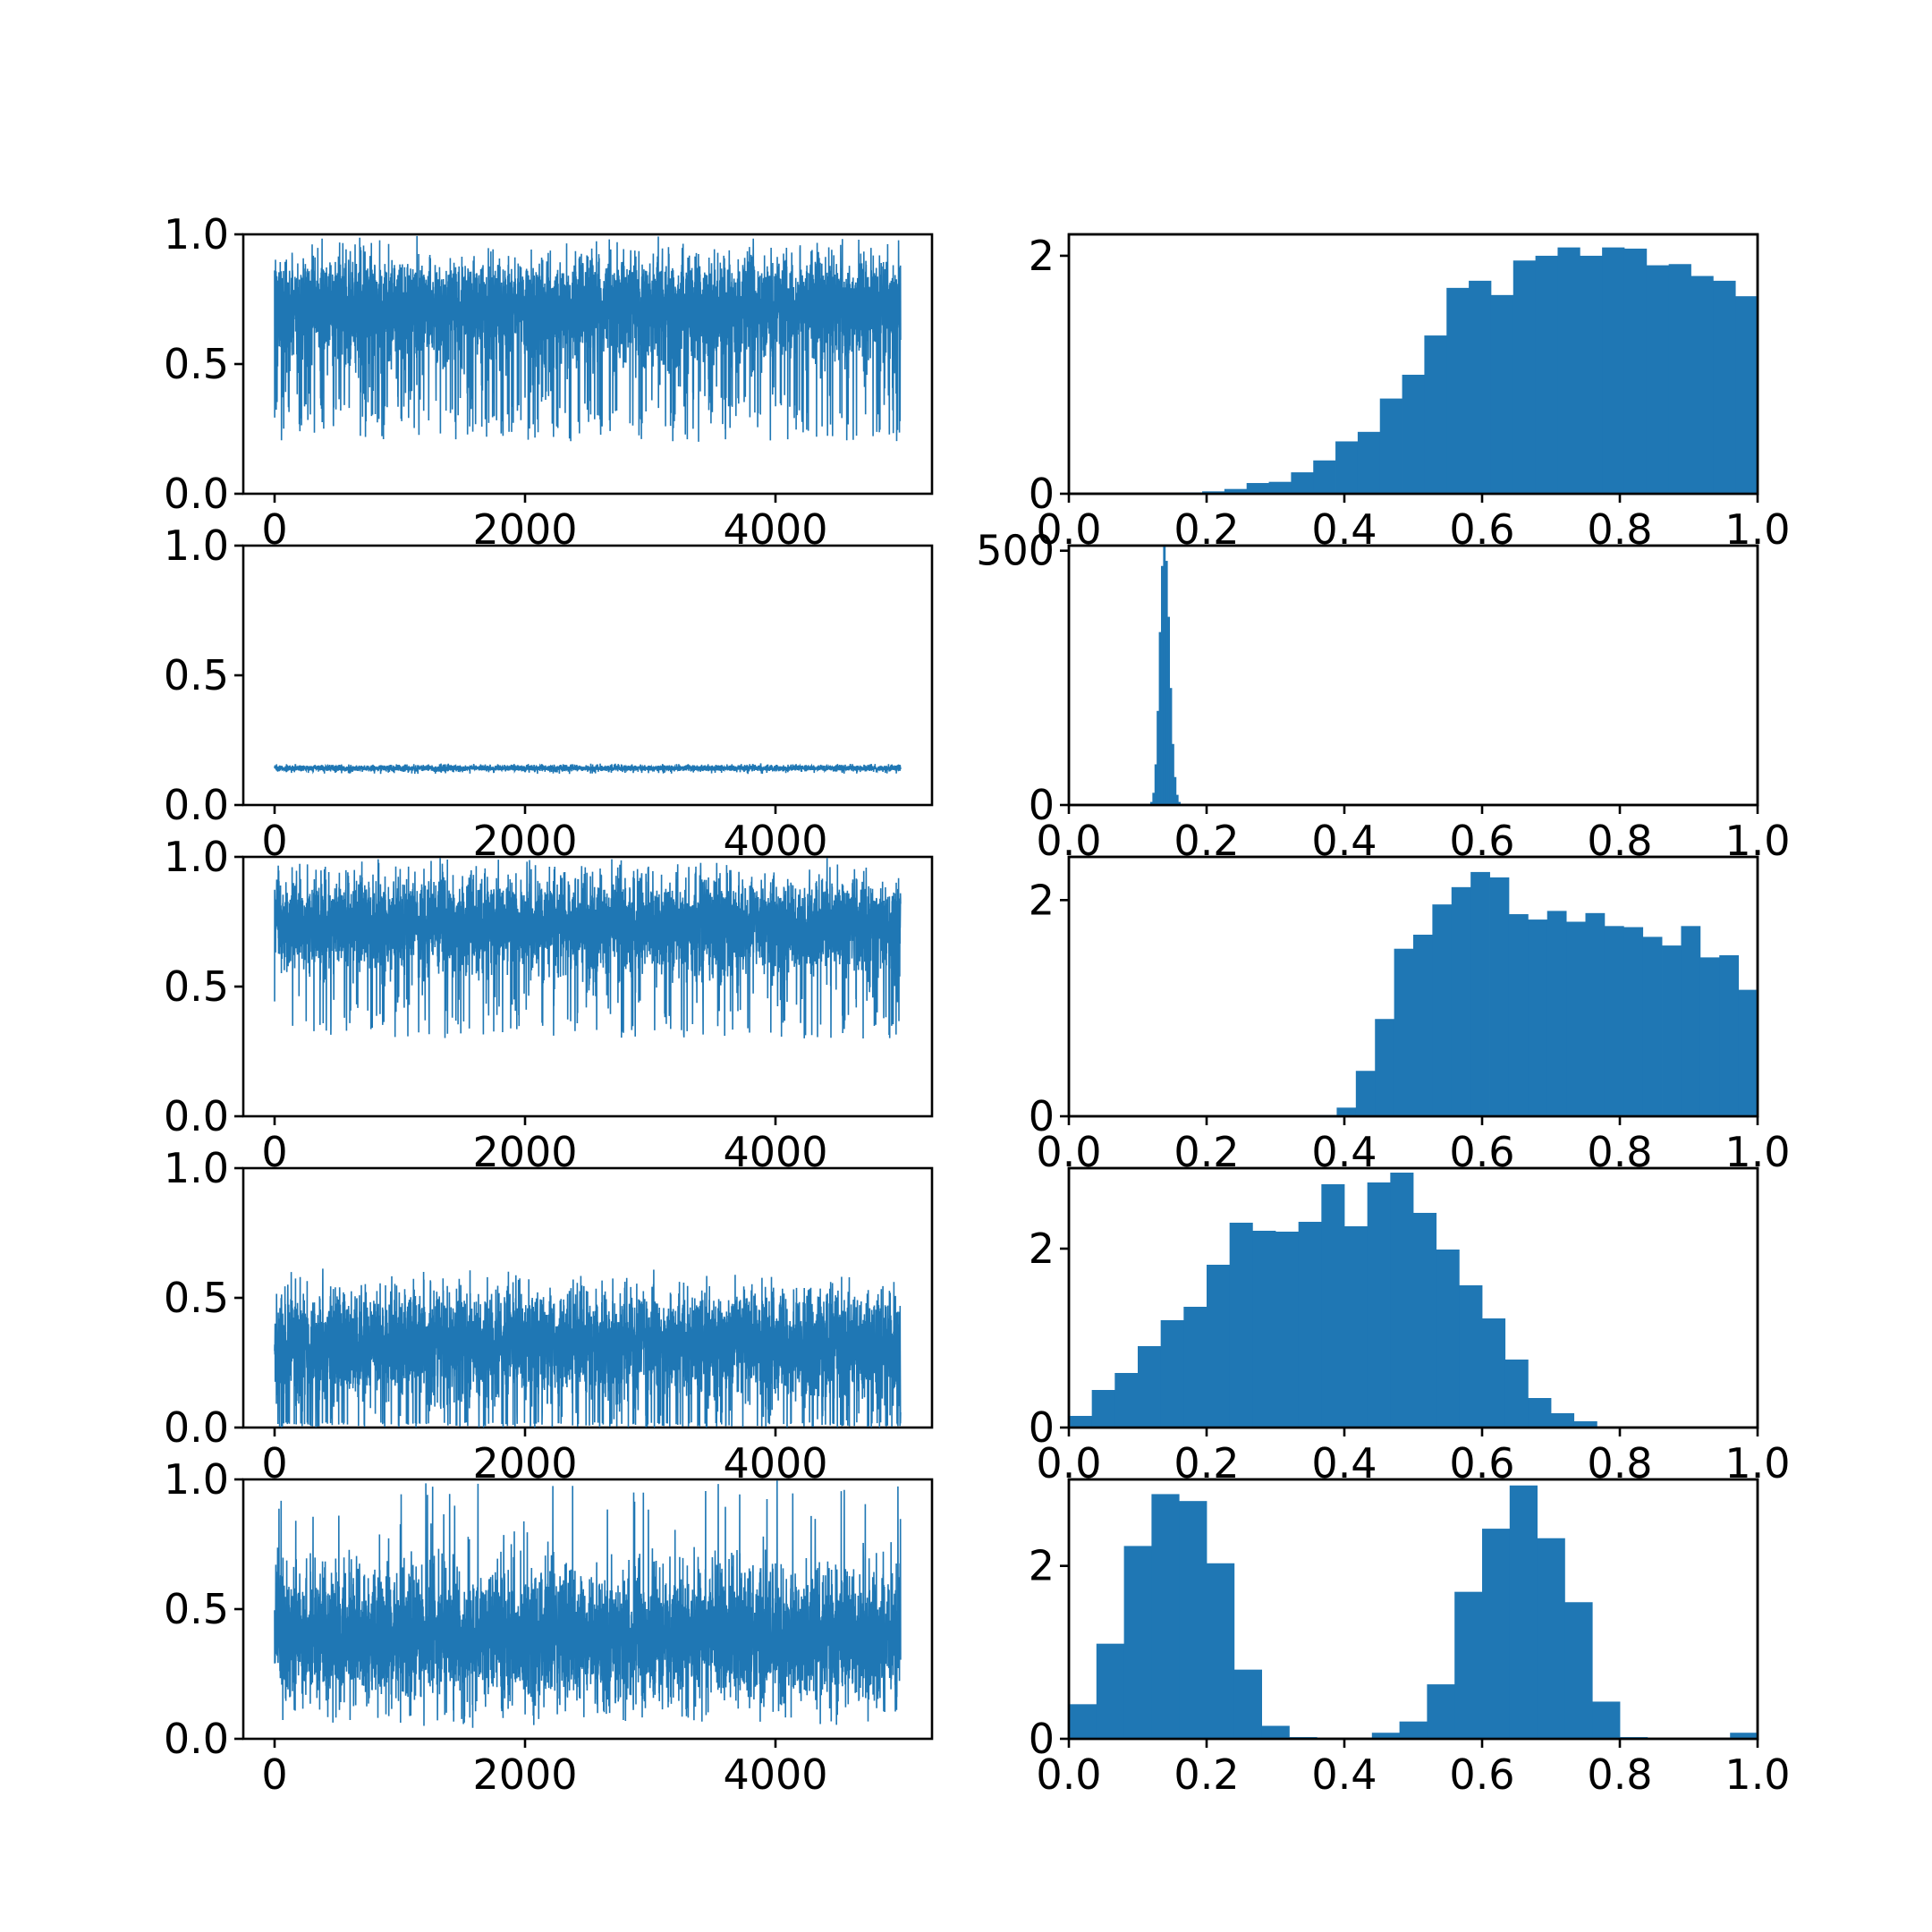  What do you see at coordinates (1015, 551) in the screenshot?
I see `y-tick-label: 500` at bounding box center [1015, 551].